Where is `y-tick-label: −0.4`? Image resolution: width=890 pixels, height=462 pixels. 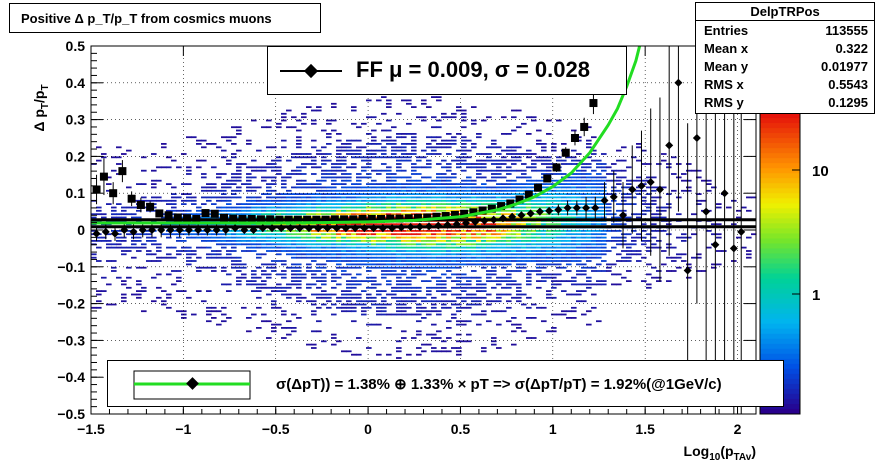 y-tick-label: −0.4 is located at coordinates (71, 377).